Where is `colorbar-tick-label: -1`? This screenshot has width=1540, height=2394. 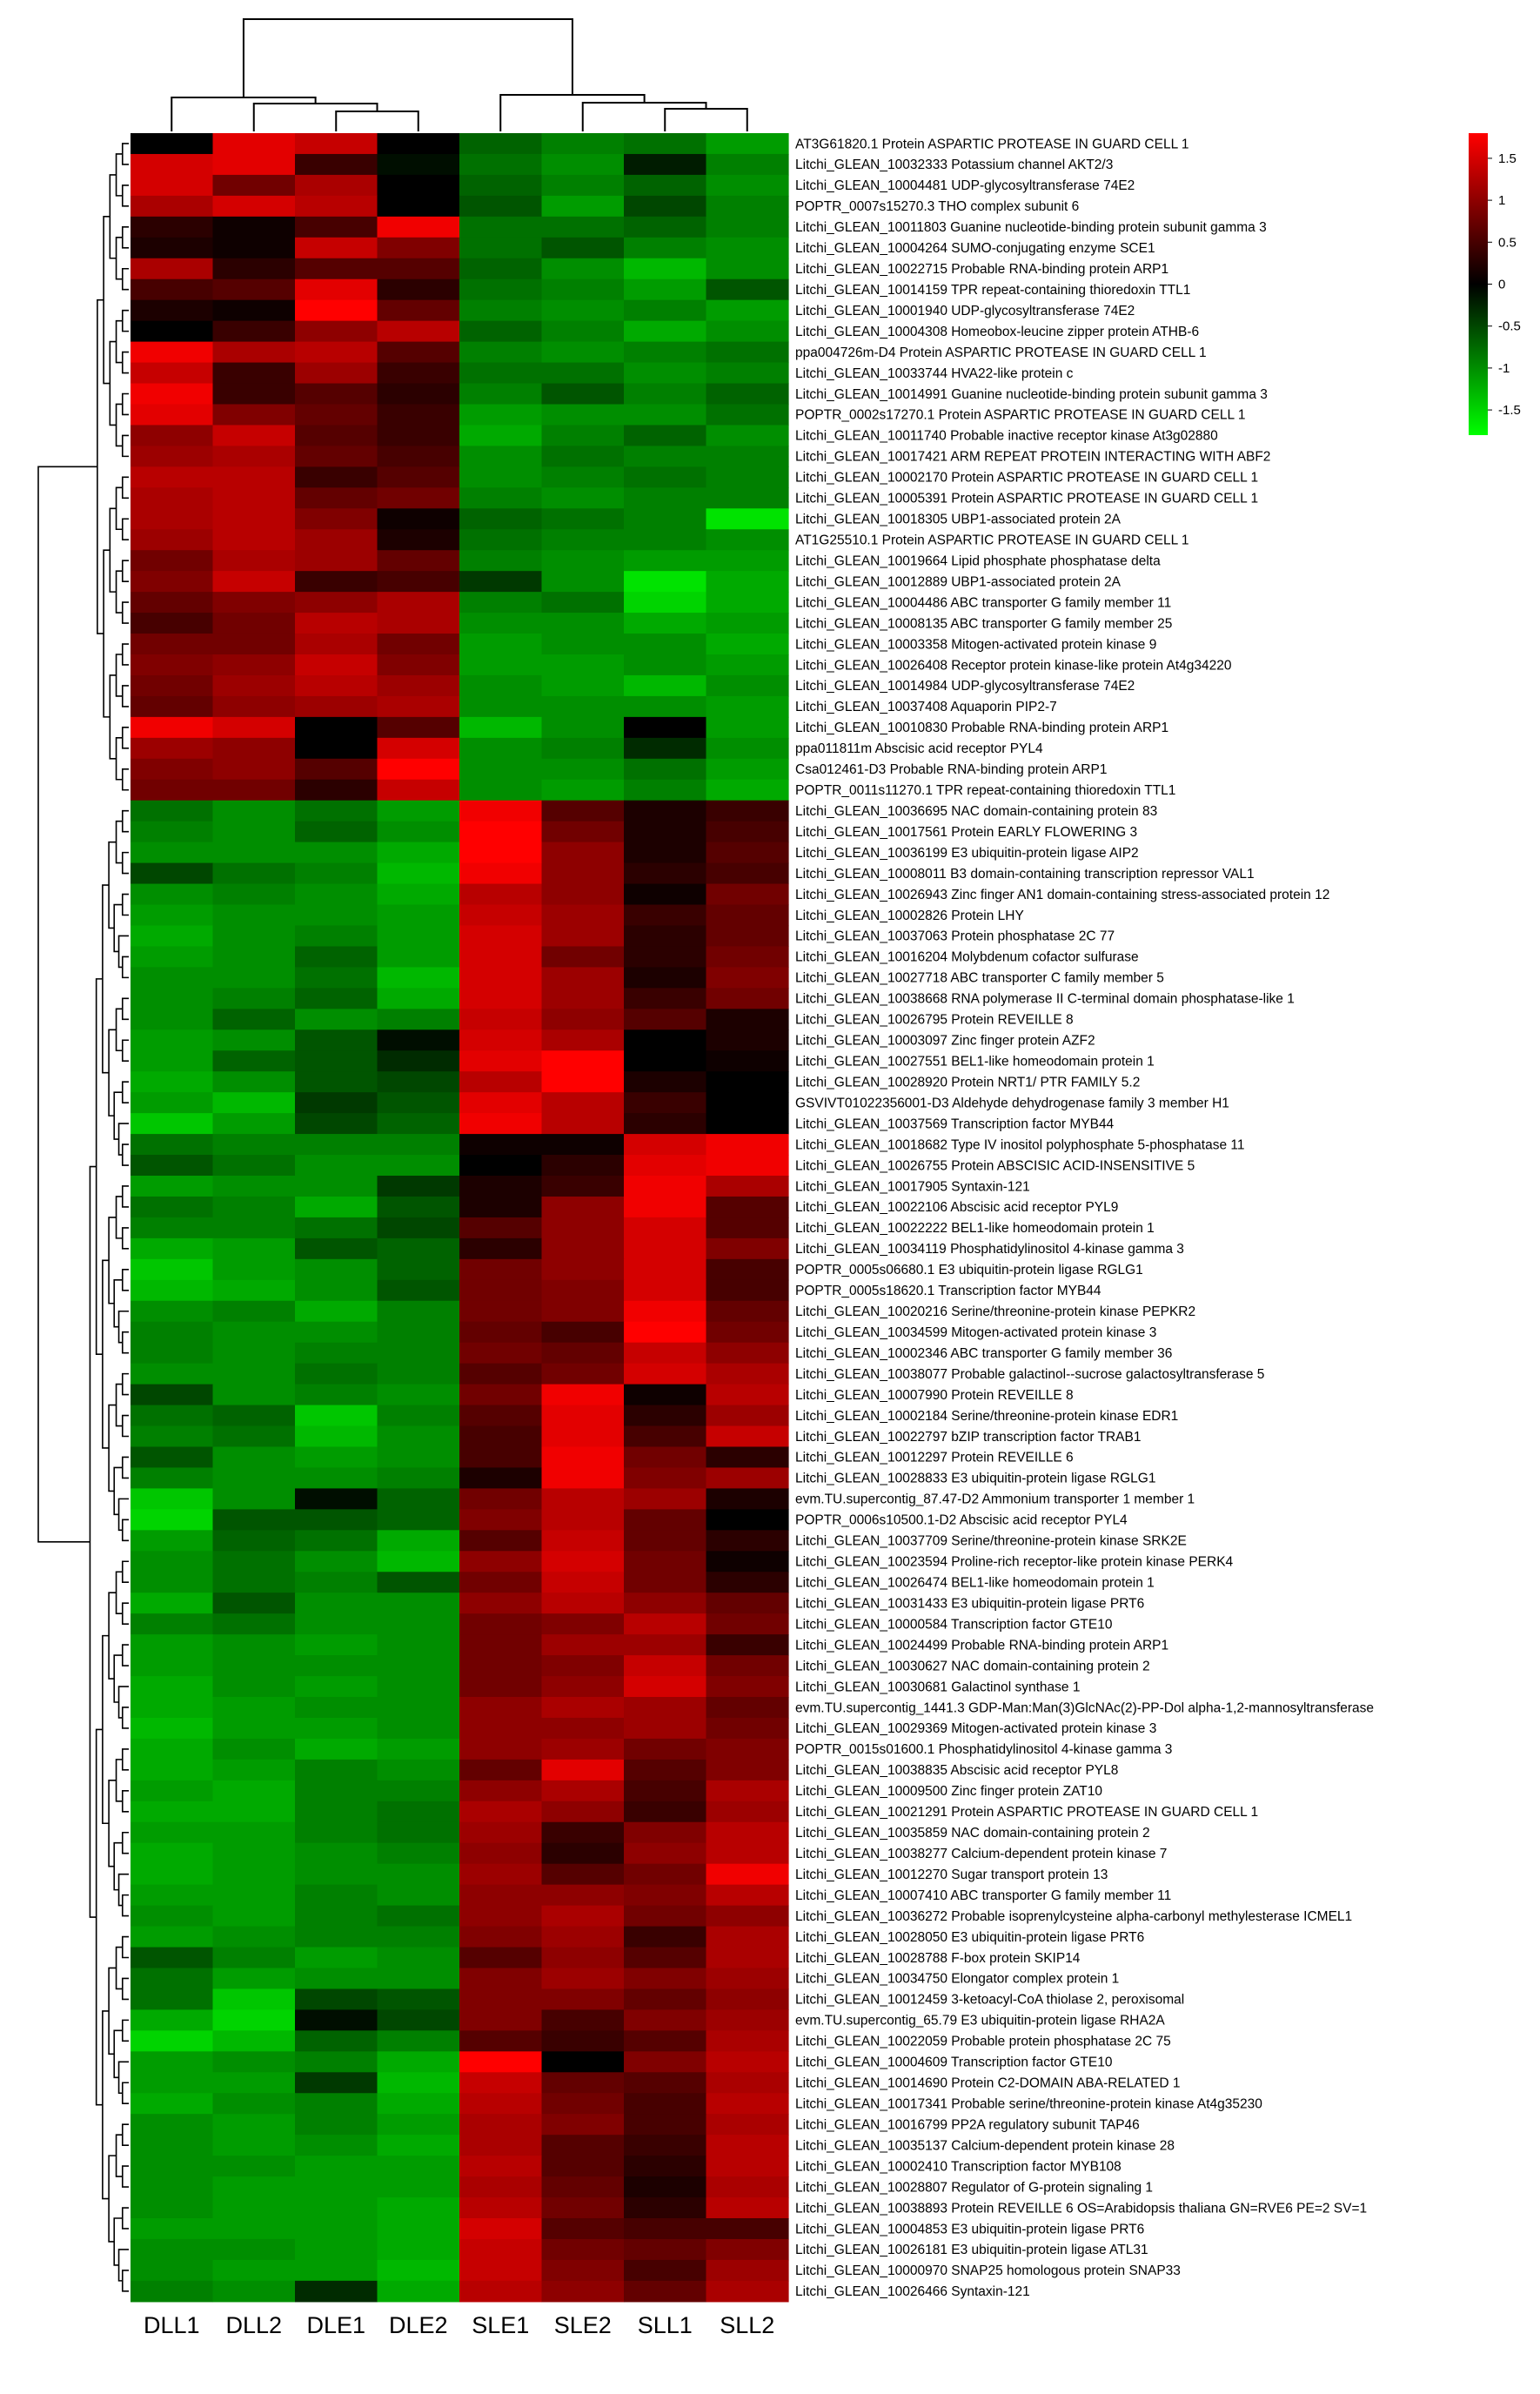
colorbar-tick-label: -1 is located at coordinates (1504, 368).